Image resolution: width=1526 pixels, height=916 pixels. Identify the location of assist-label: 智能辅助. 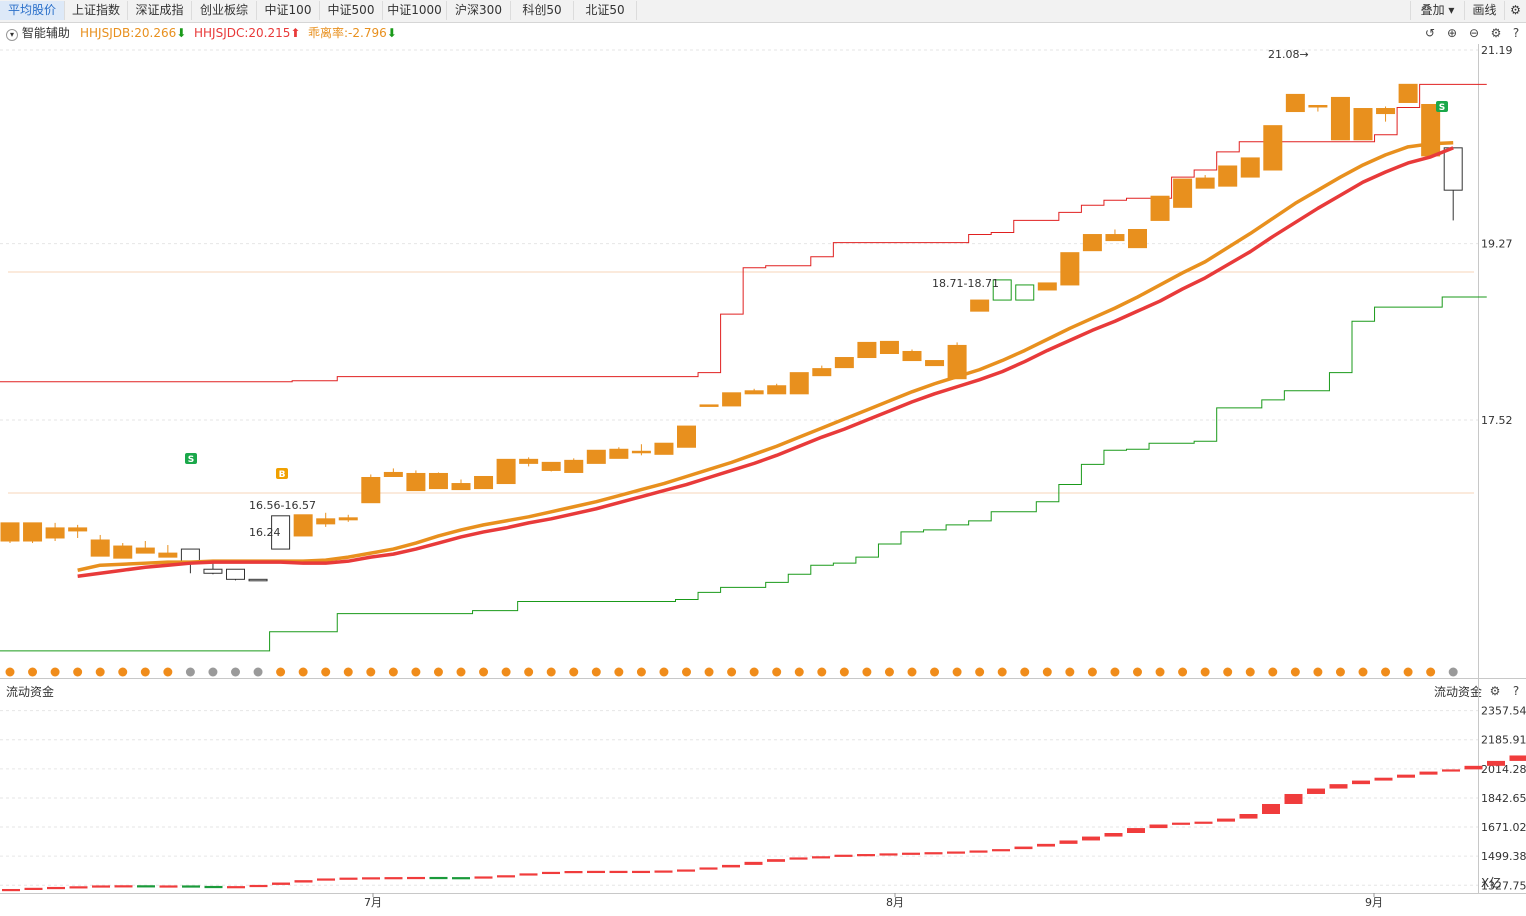
(45, 33).